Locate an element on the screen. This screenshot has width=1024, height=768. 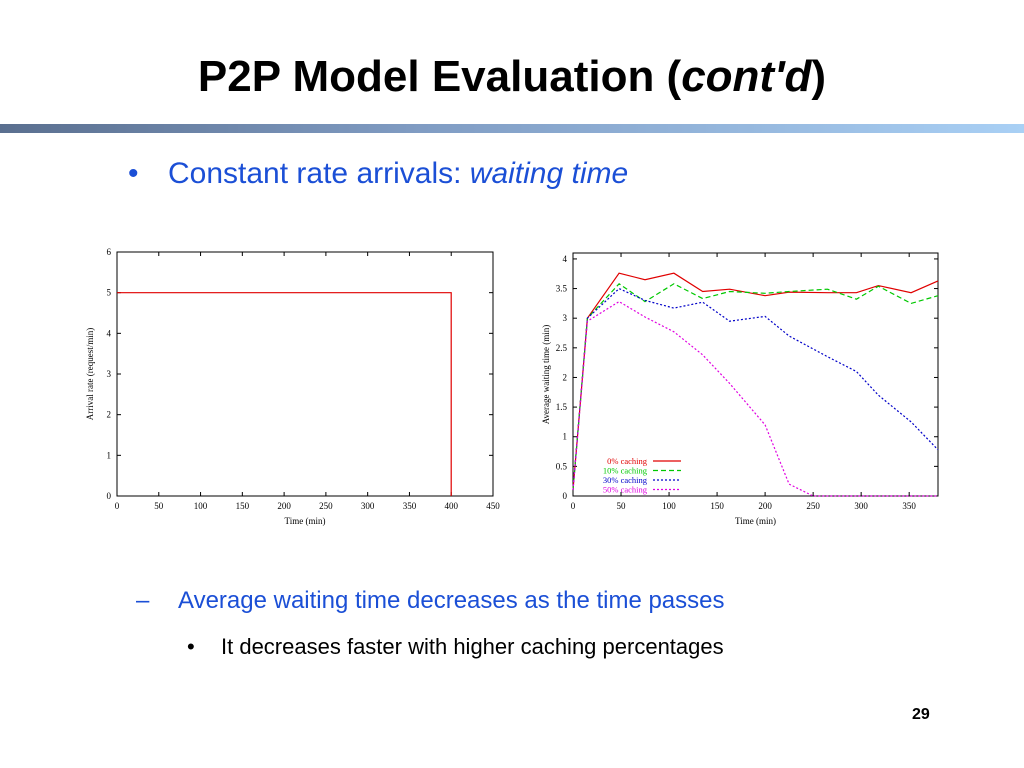
arrival-chart-x-tick-label: 450 is located at coordinates (493, 506).